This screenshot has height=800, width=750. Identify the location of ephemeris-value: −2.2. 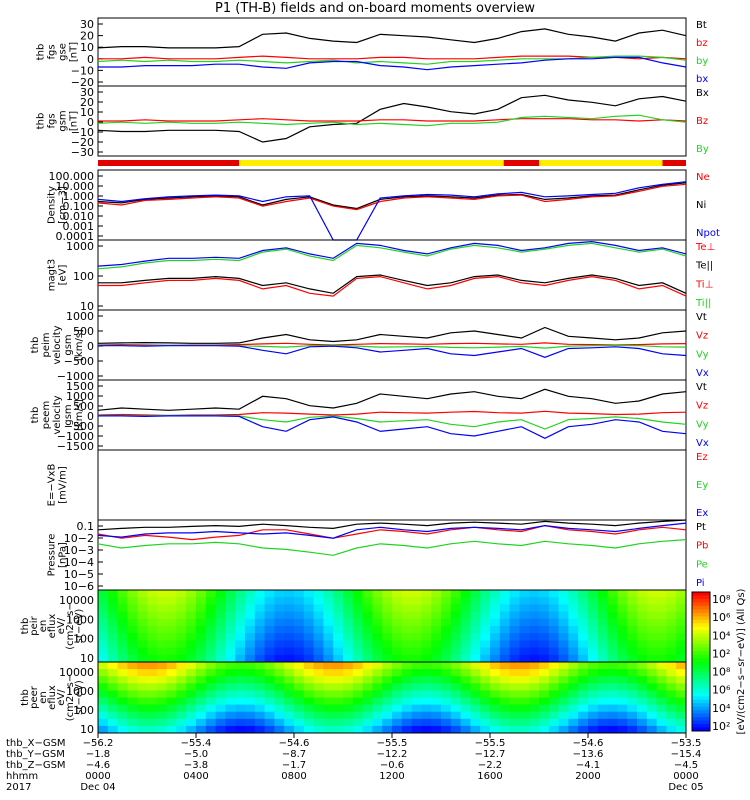
(490, 765).